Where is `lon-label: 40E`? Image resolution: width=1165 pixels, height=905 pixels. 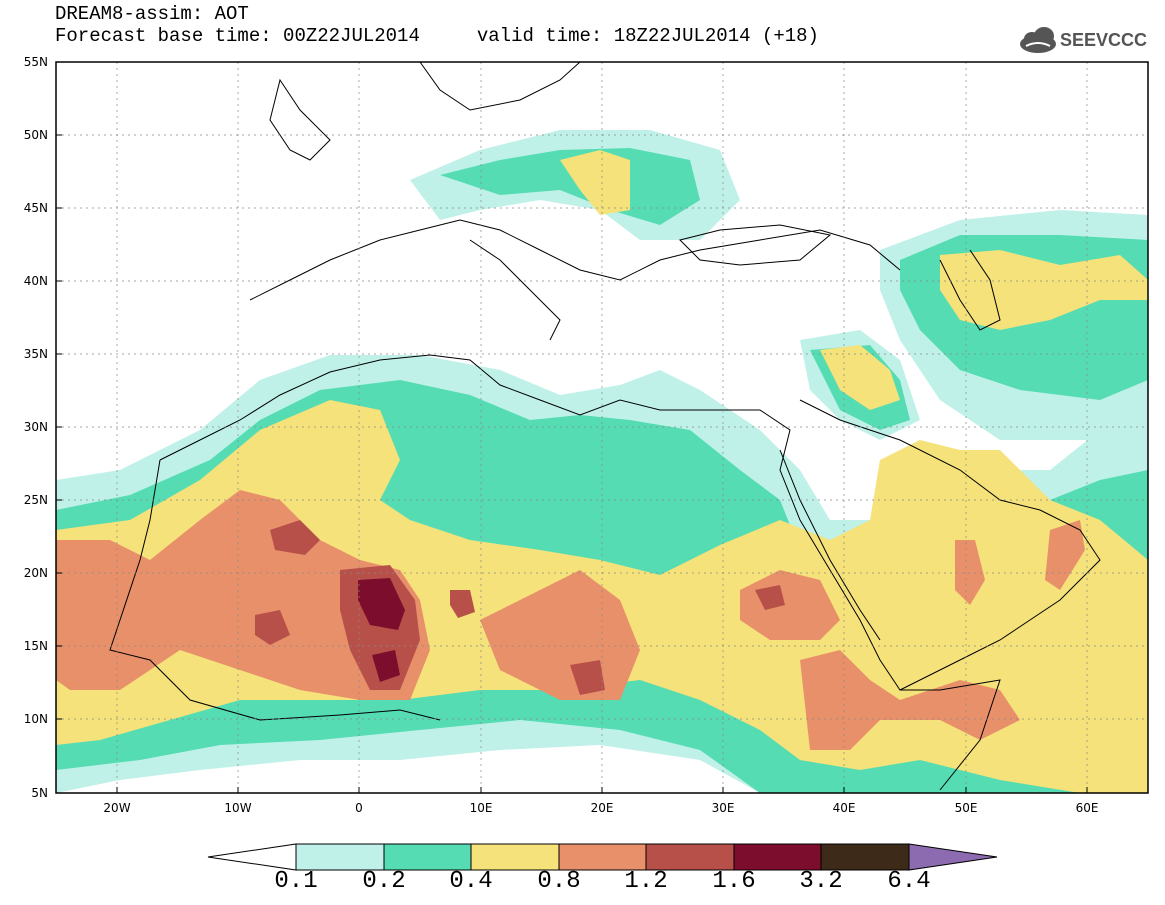 lon-label: 40E is located at coordinates (844, 808).